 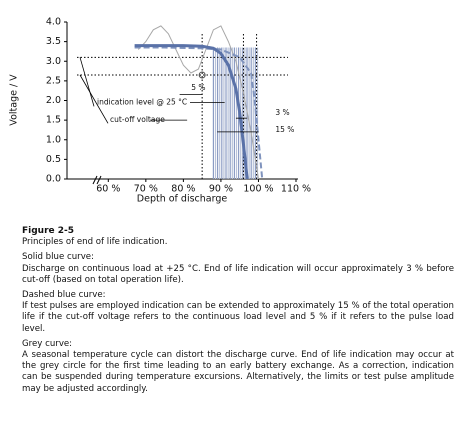 I want to click on y-tick-label: 0.0, so click(x=53, y=179).